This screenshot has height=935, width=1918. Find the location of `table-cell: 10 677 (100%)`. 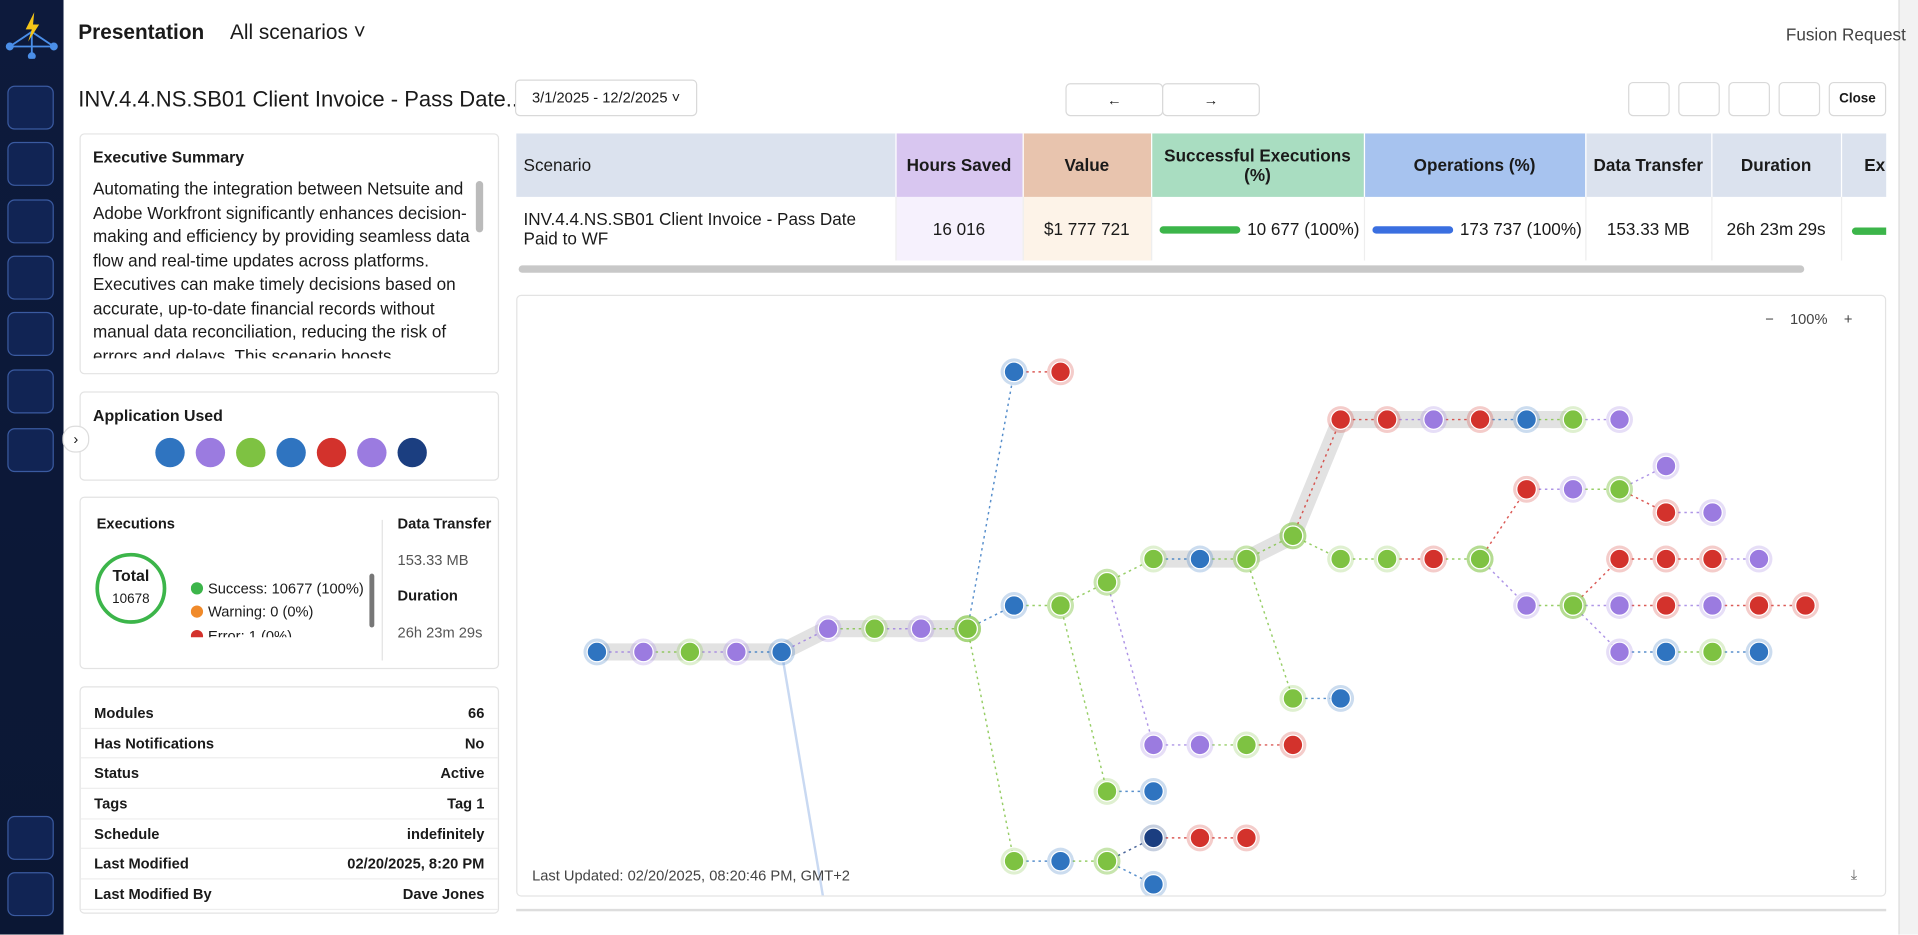

table-cell: 10 677 (100%) is located at coordinates (1258, 228).